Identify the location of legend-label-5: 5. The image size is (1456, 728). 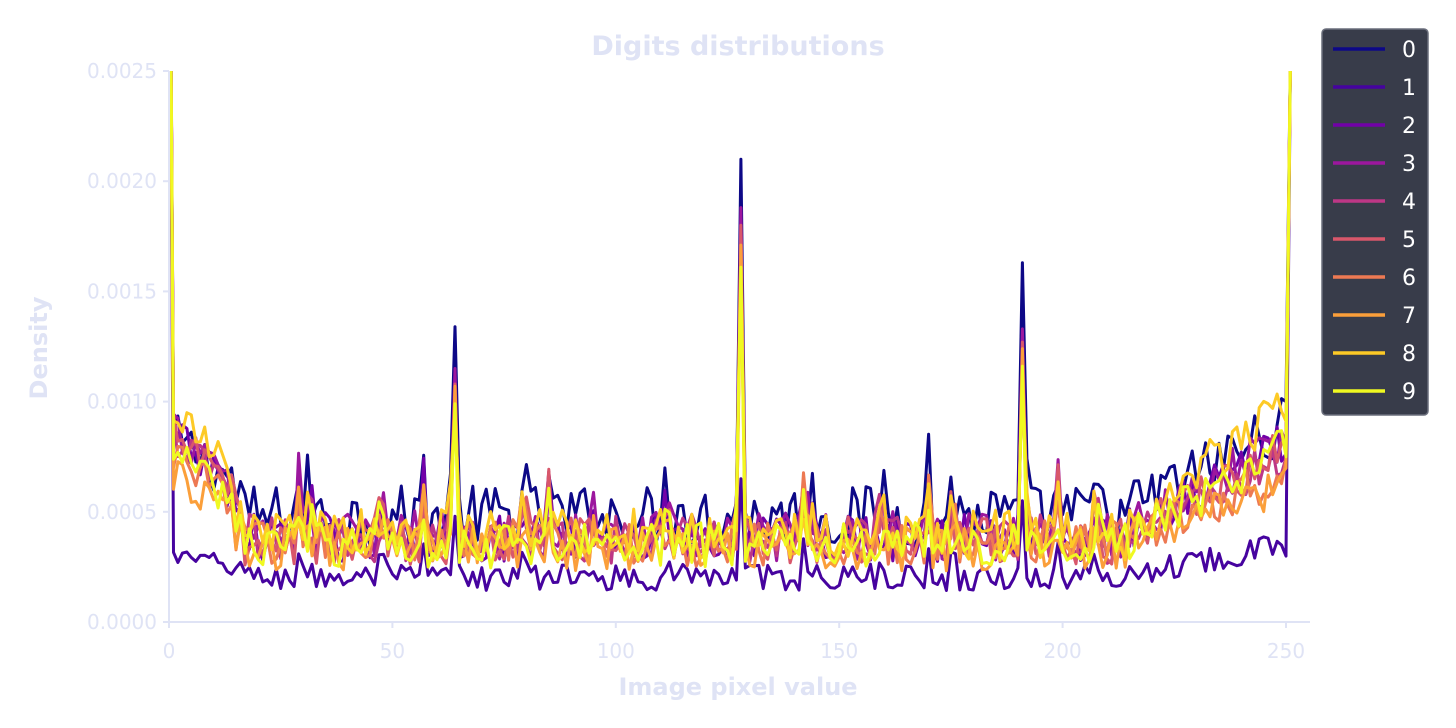
(1409, 240).